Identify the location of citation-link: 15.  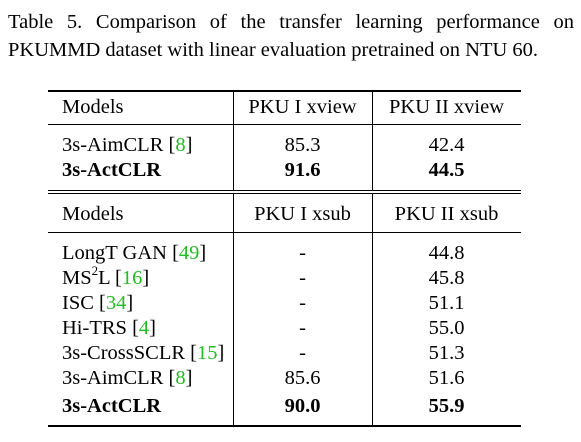
(207, 353).